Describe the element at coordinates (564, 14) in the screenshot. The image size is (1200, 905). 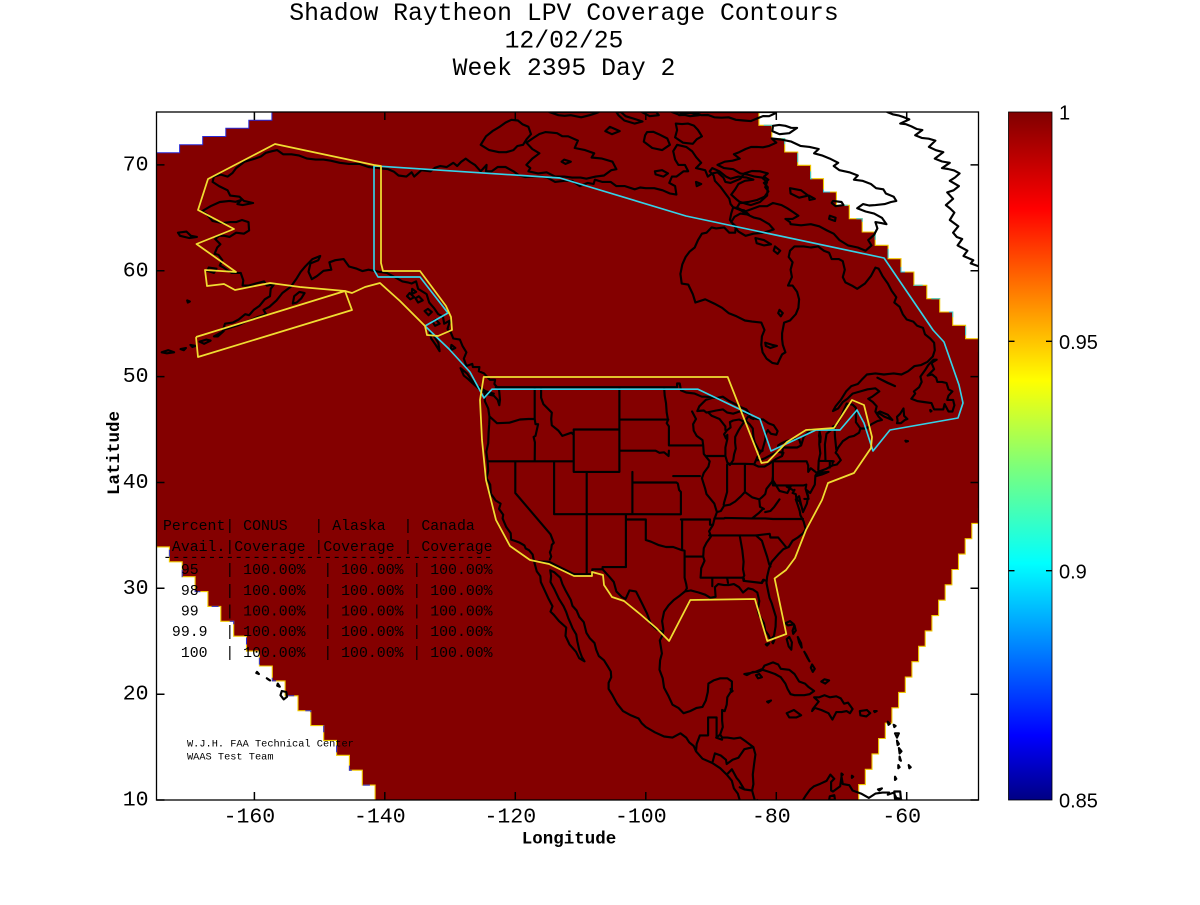
I see `svg-text:Shadow Raytheon LPV Coverage C: Shadow Raytheon LPV Coverage Contours` at that location.